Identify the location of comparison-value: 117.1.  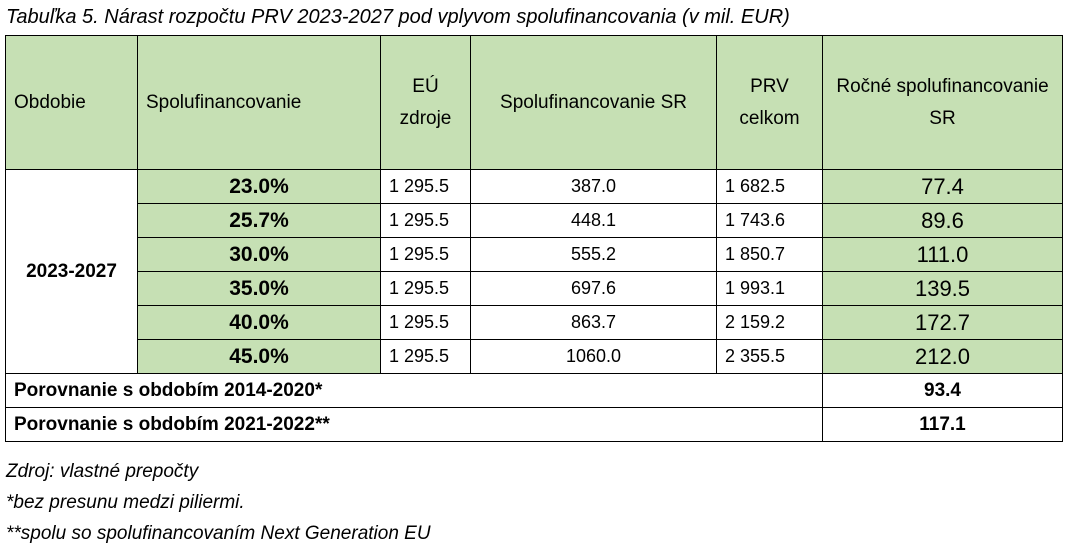
(942, 424).